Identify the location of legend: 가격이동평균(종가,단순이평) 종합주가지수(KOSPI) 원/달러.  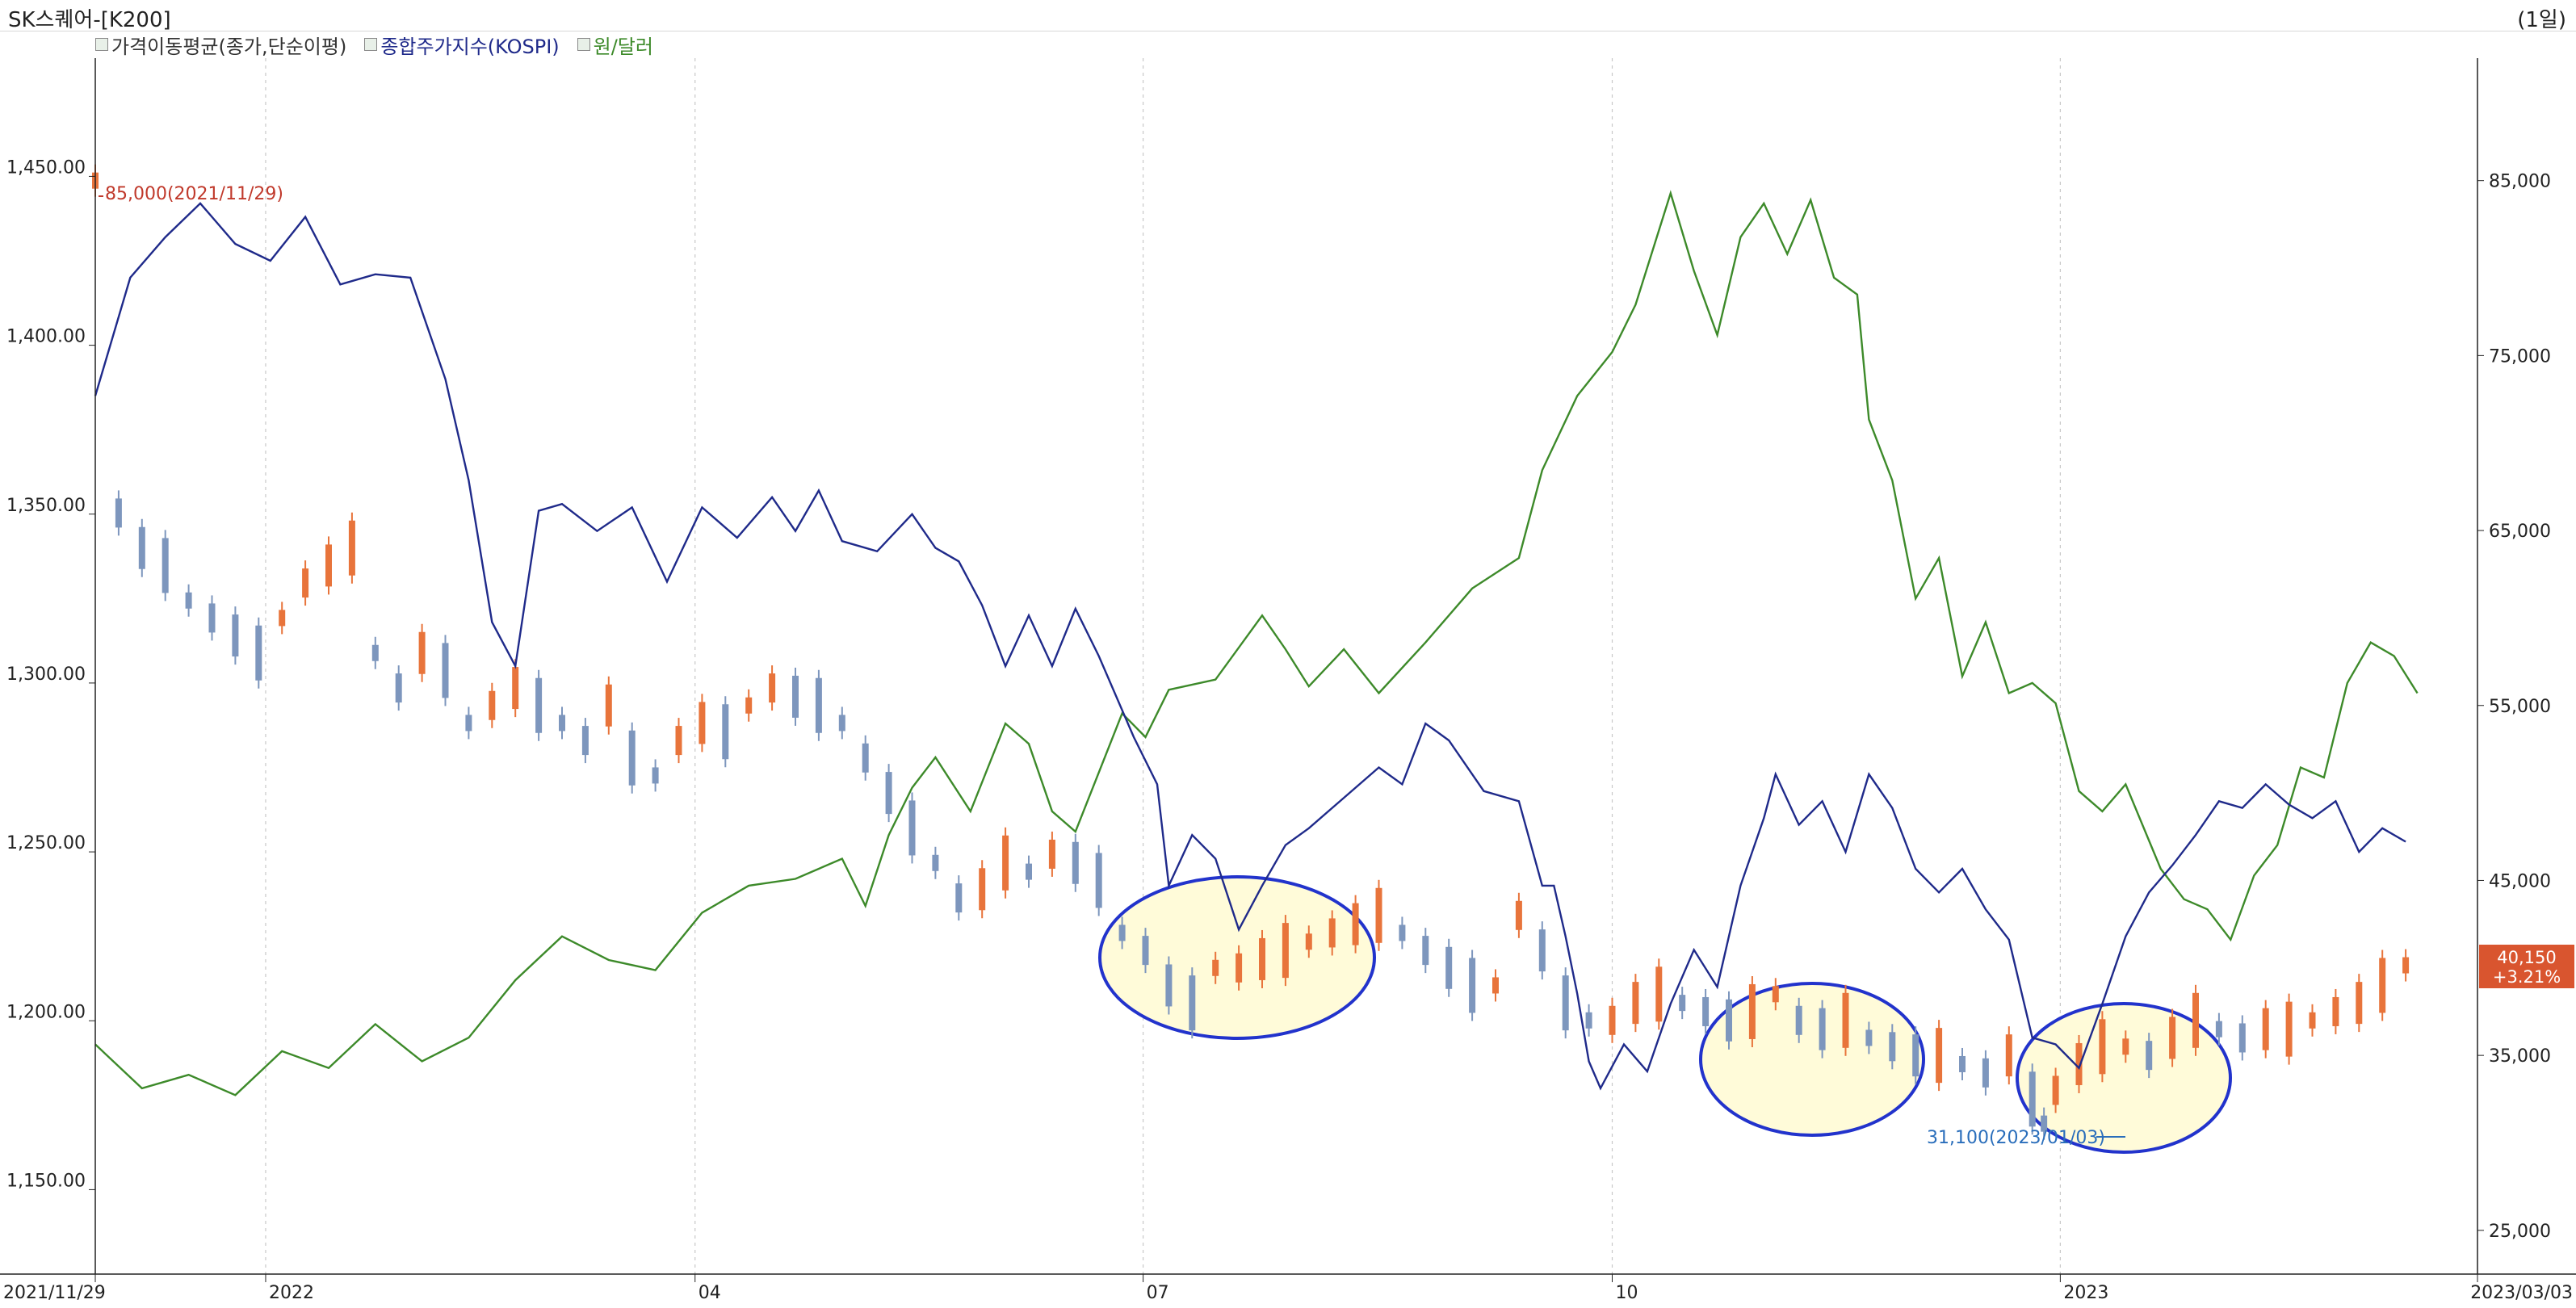
(374, 44).